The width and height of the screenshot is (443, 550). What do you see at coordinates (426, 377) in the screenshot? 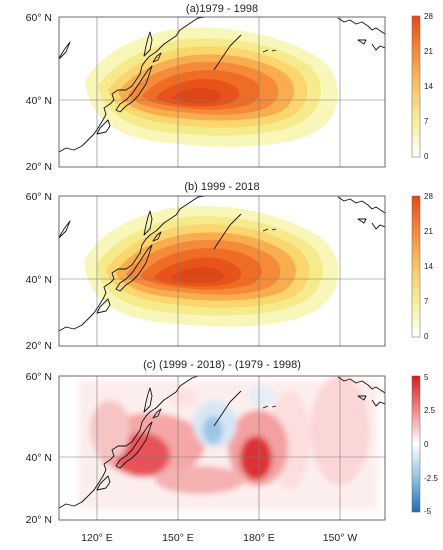
I see `panel-c-cb-tick: 5` at bounding box center [426, 377].